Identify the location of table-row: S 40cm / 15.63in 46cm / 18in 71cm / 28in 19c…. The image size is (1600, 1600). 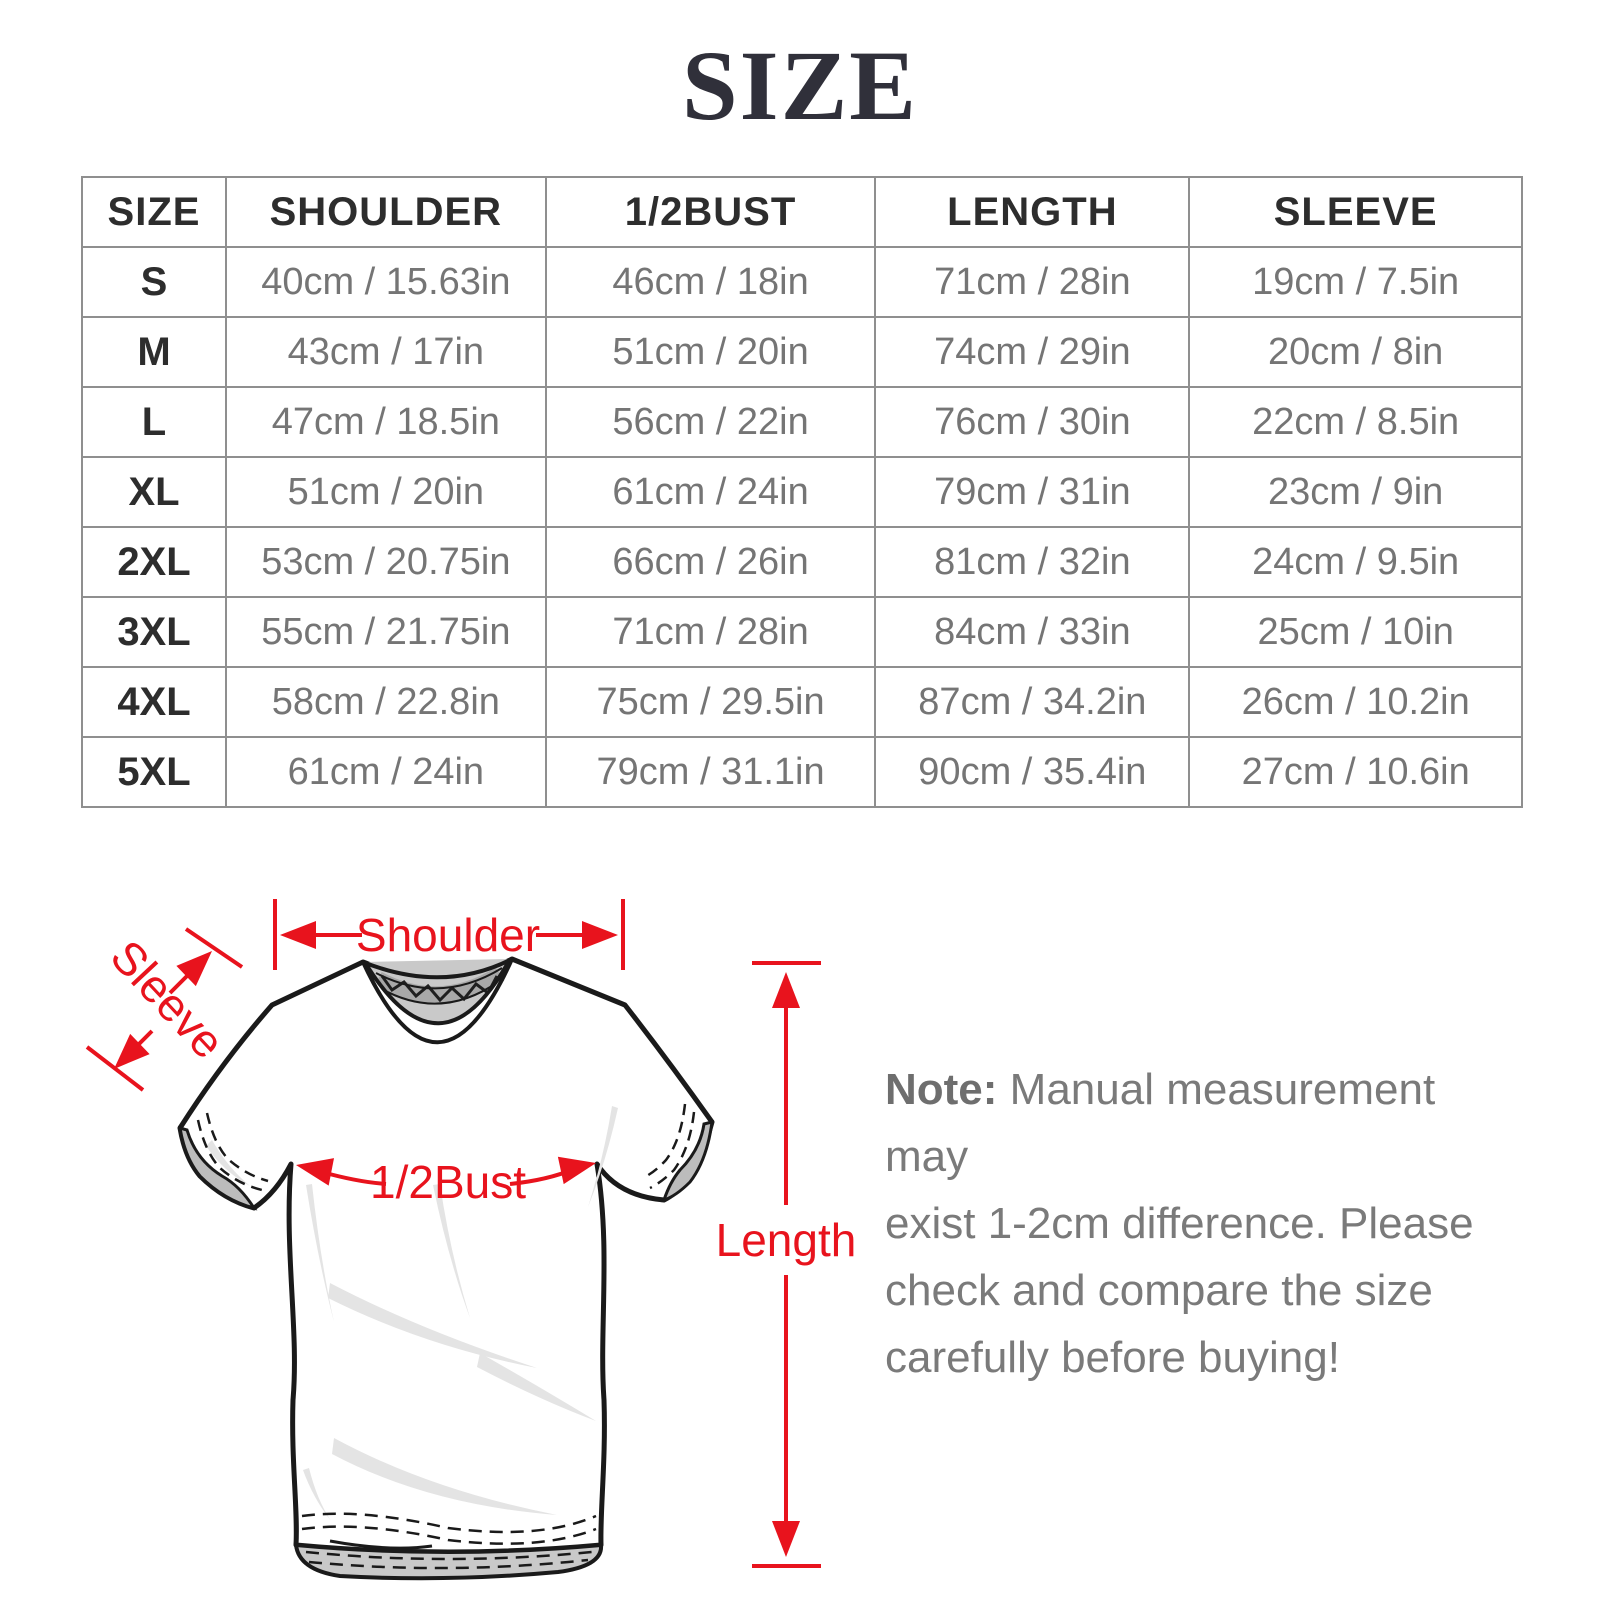
(802, 282).